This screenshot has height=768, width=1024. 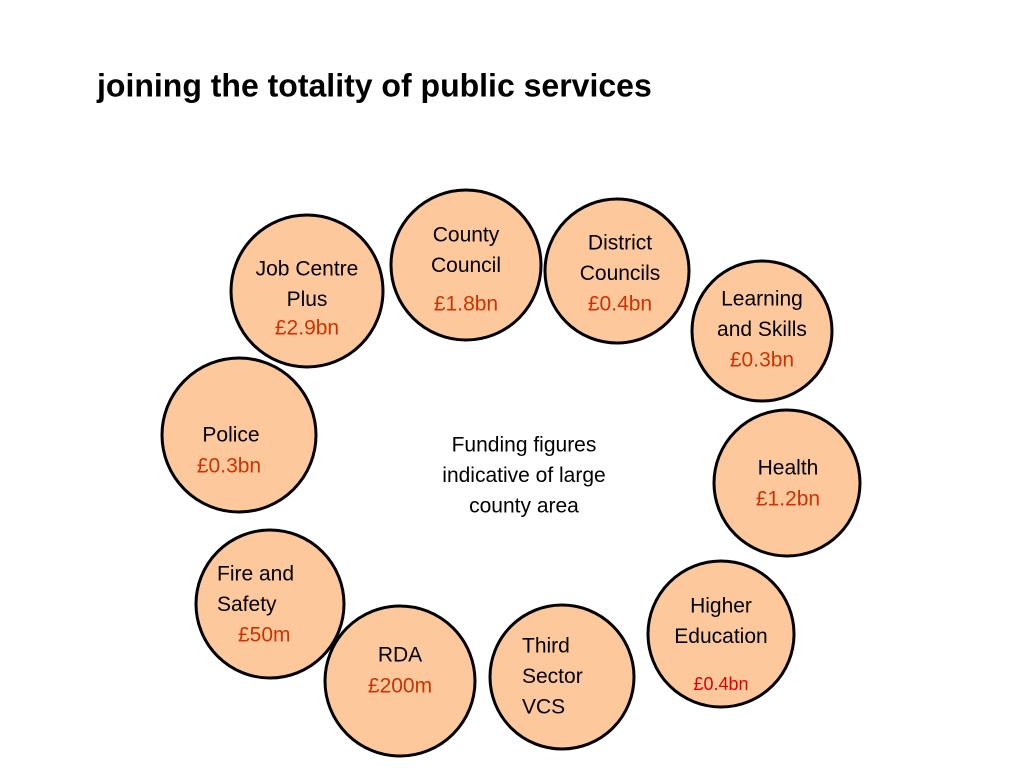 What do you see at coordinates (620, 243) in the screenshot?
I see `service-label: District` at bounding box center [620, 243].